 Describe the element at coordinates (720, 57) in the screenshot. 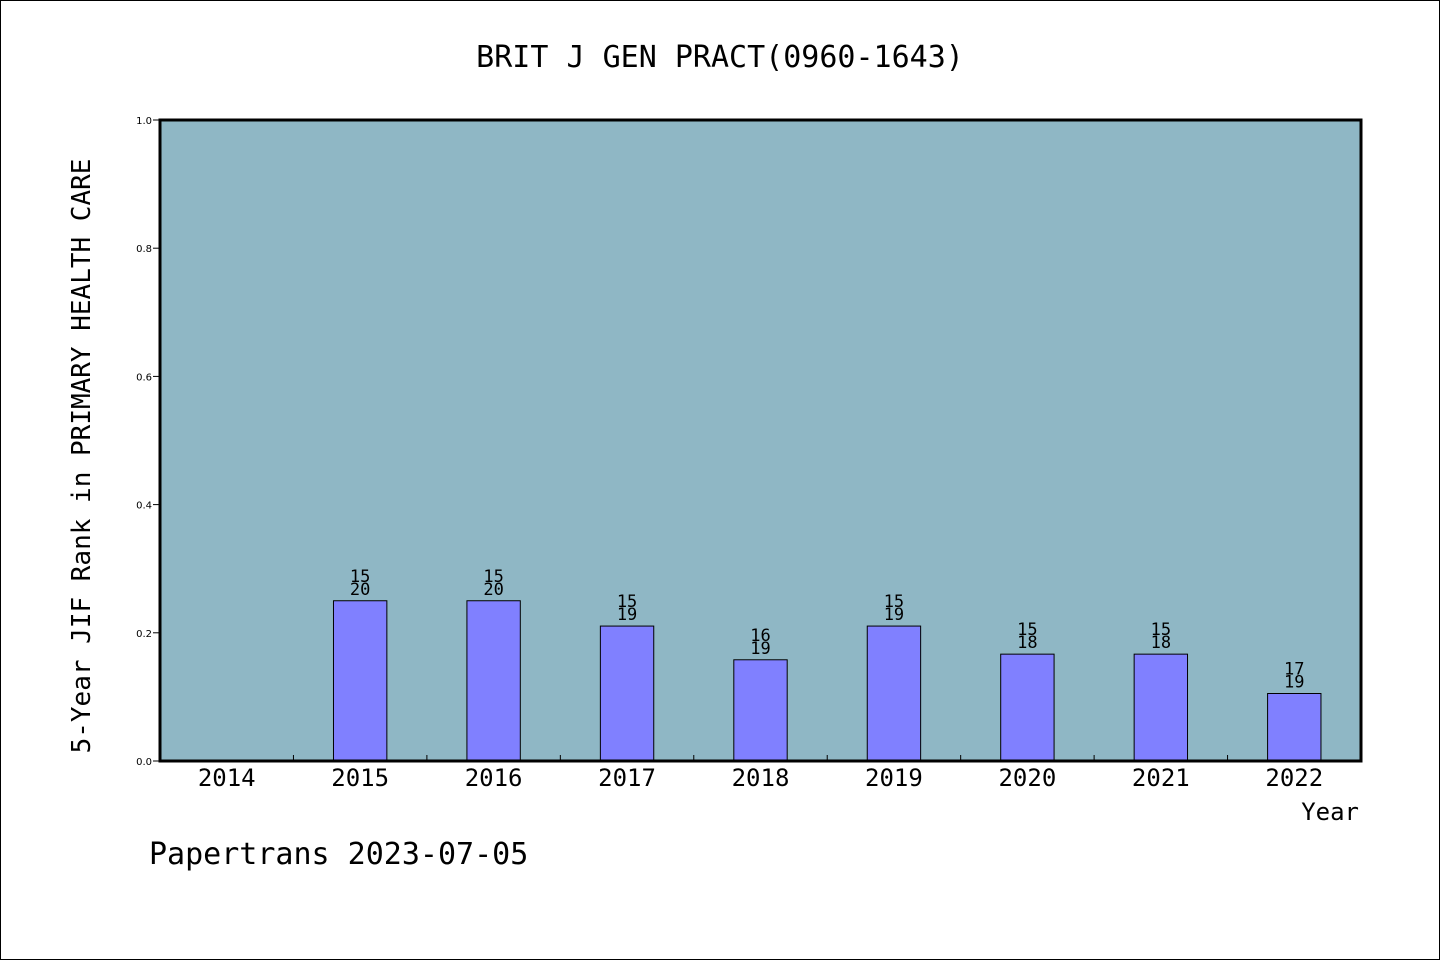

I see `chart-title: BRIT J GEN PRACT(0960-1643)` at that location.